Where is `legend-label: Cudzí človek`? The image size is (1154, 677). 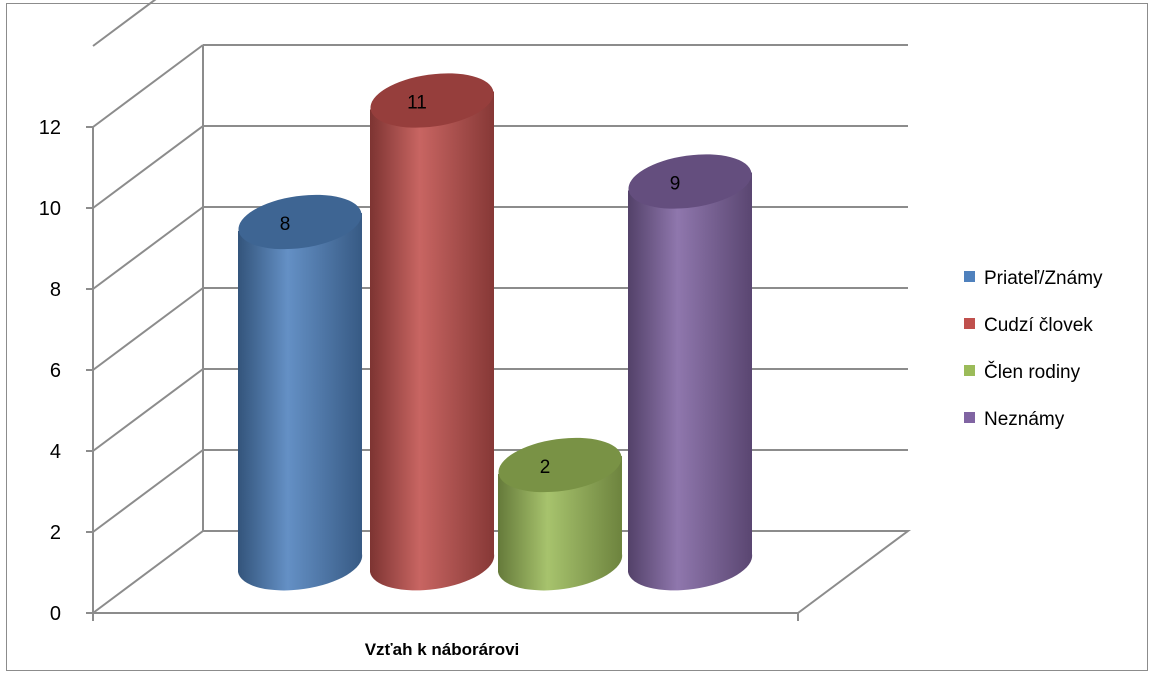
legend-label: Cudzí človek is located at coordinates (1038, 325).